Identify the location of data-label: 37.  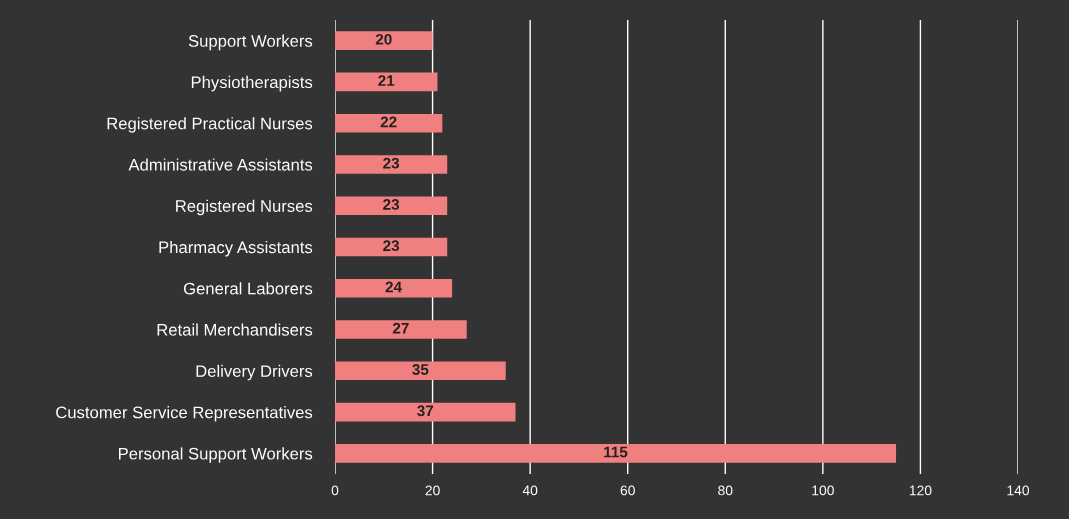
(425, 411).